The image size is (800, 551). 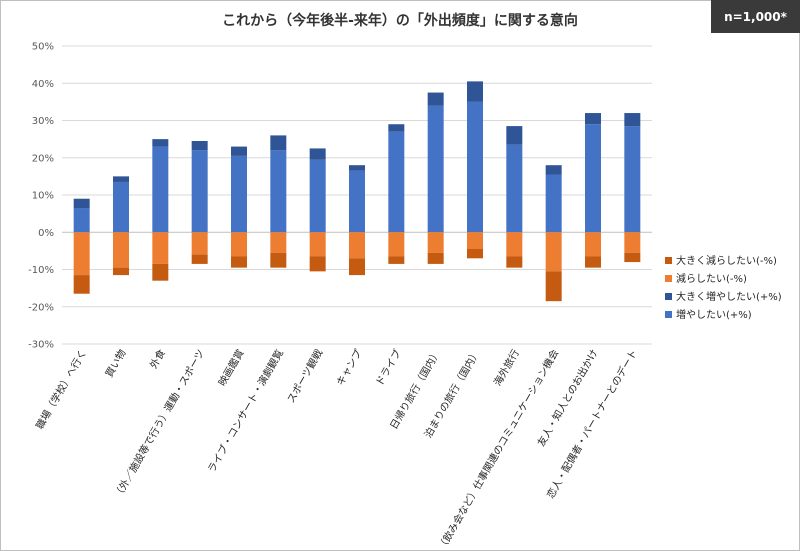 I want to click on category-label: 買い物, so click(x=115, y=363).